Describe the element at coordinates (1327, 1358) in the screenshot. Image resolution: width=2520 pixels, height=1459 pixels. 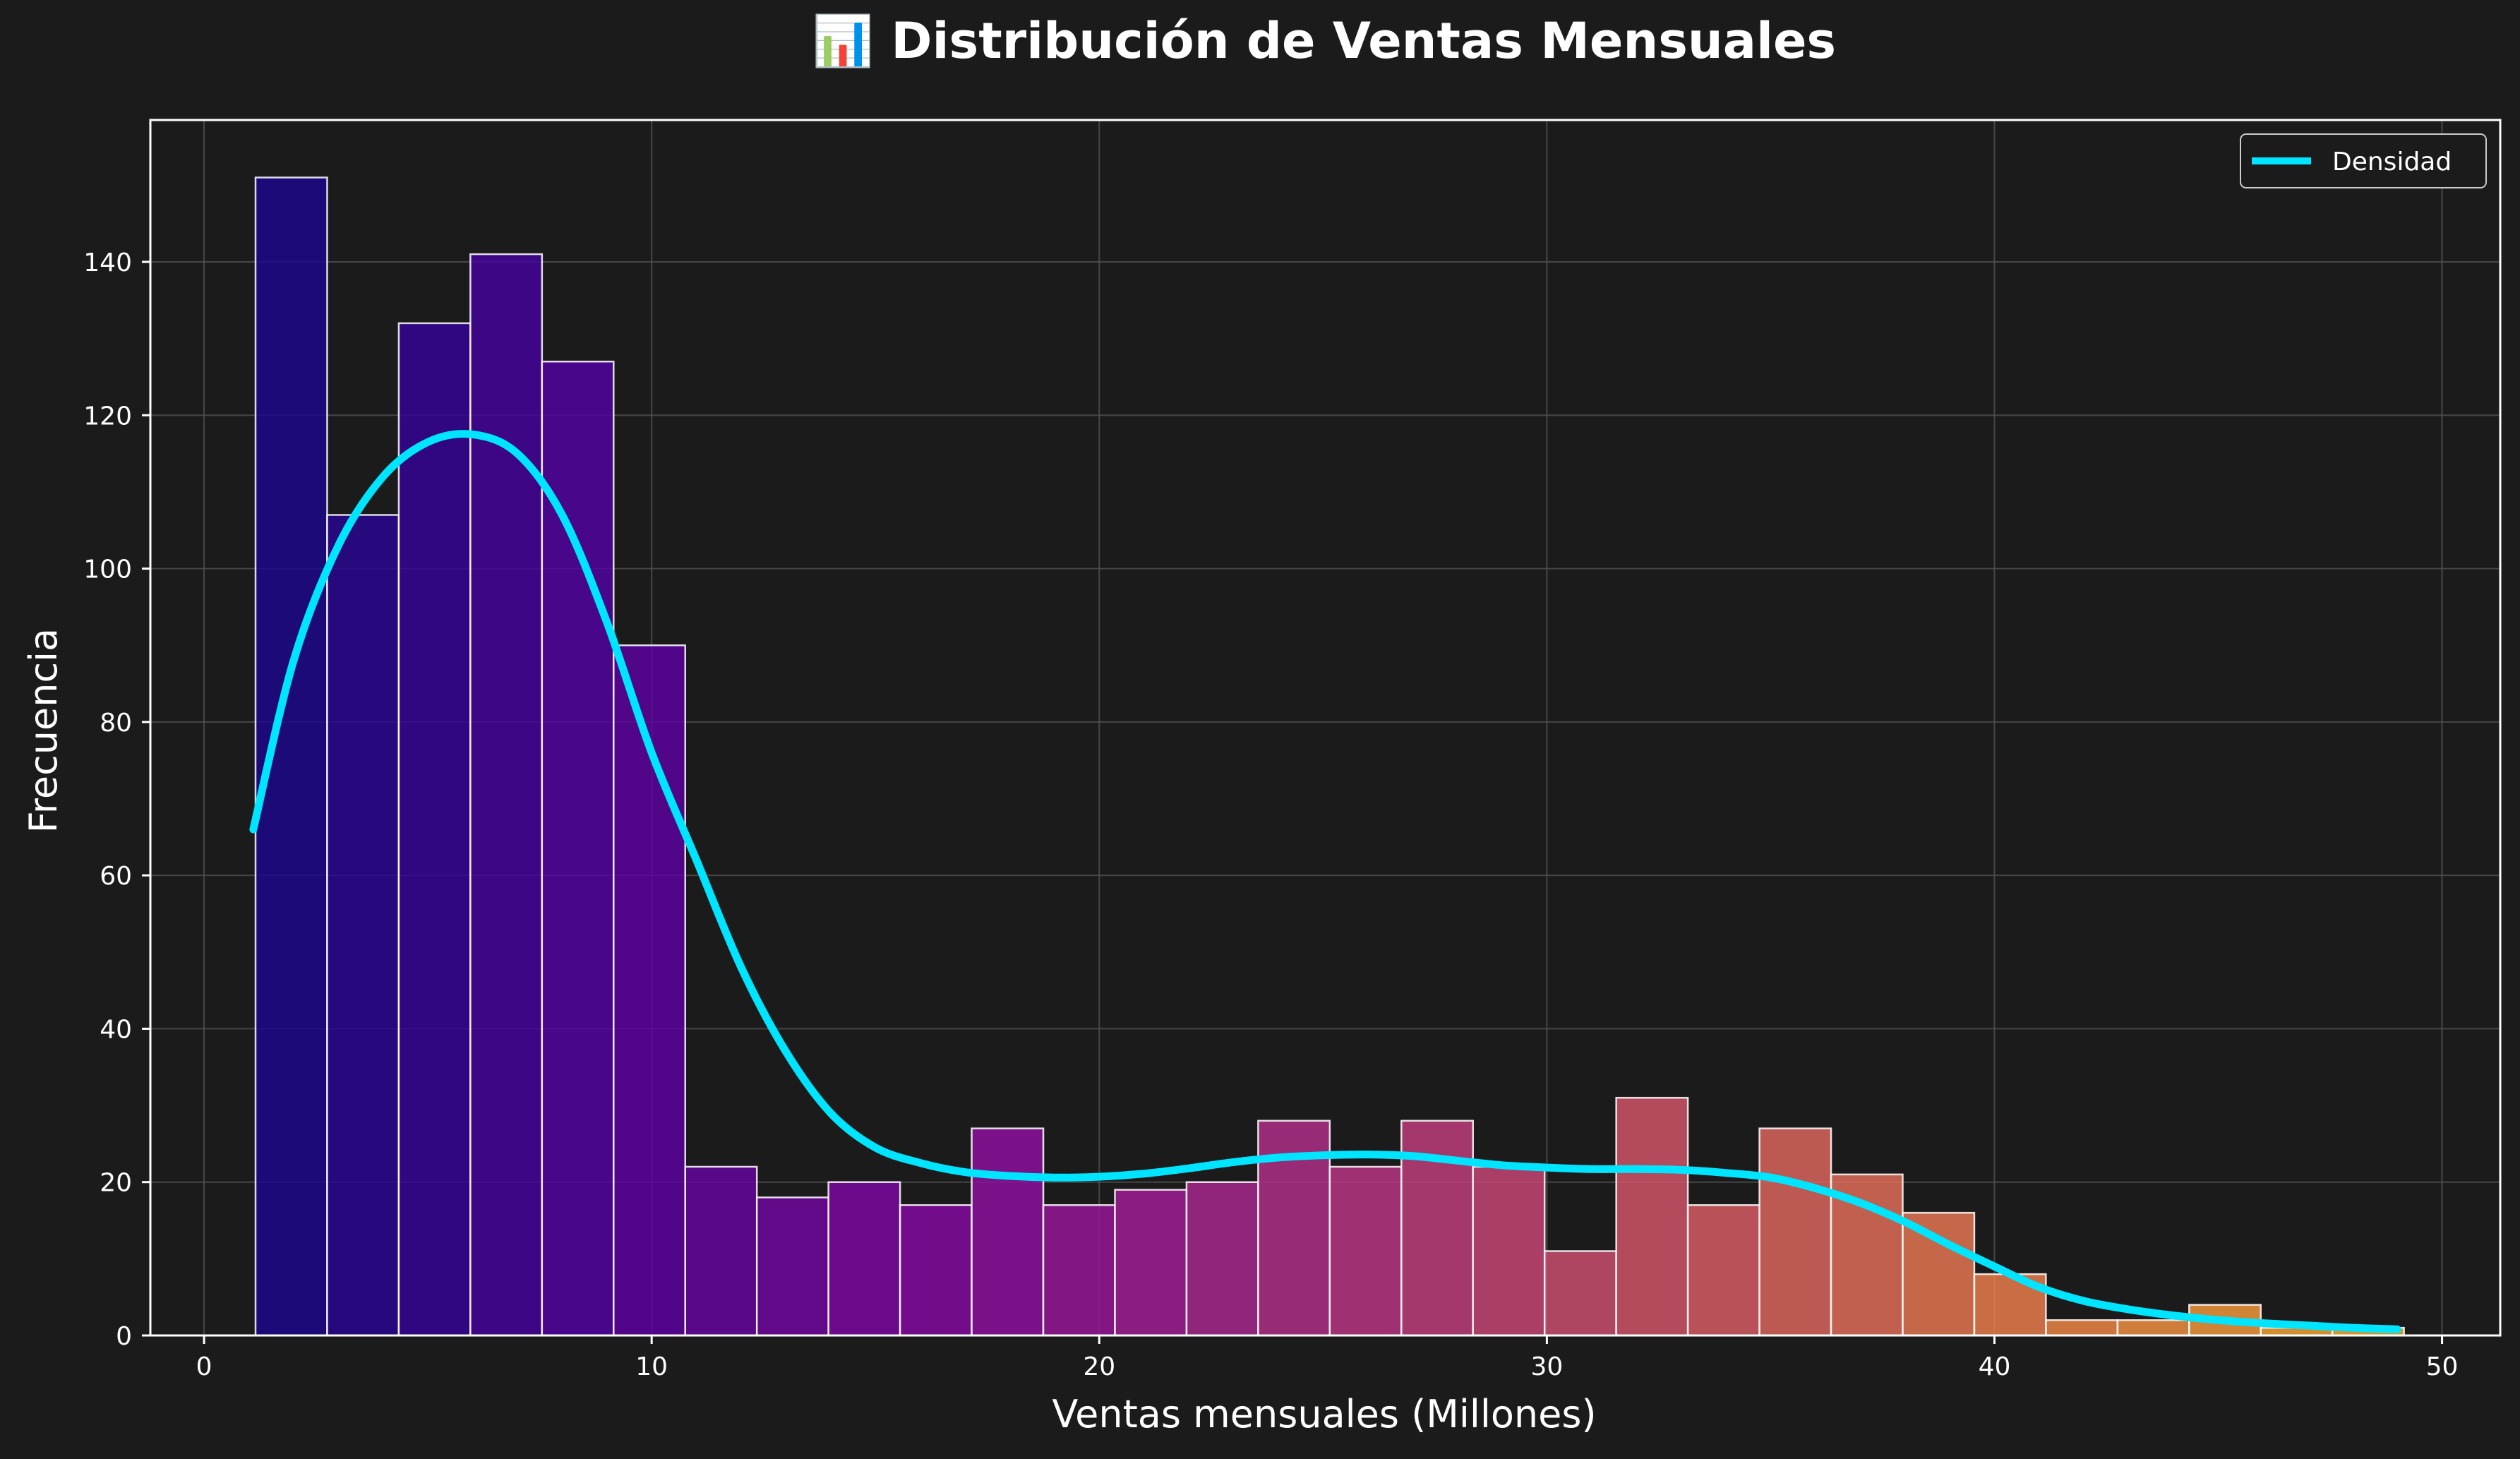
I see `x-axis-ticks: 0 10 20 30 40 50` at that location.